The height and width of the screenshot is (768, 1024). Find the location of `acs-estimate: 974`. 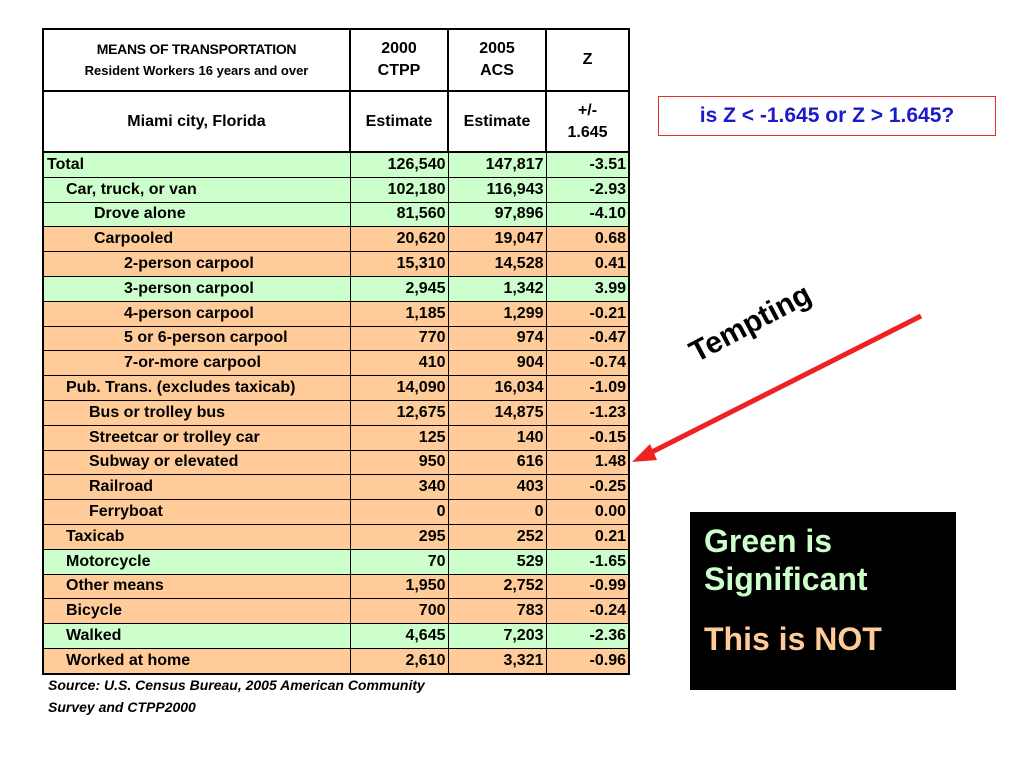

acs-estimate: 974 is located at coordinates (497, 338).